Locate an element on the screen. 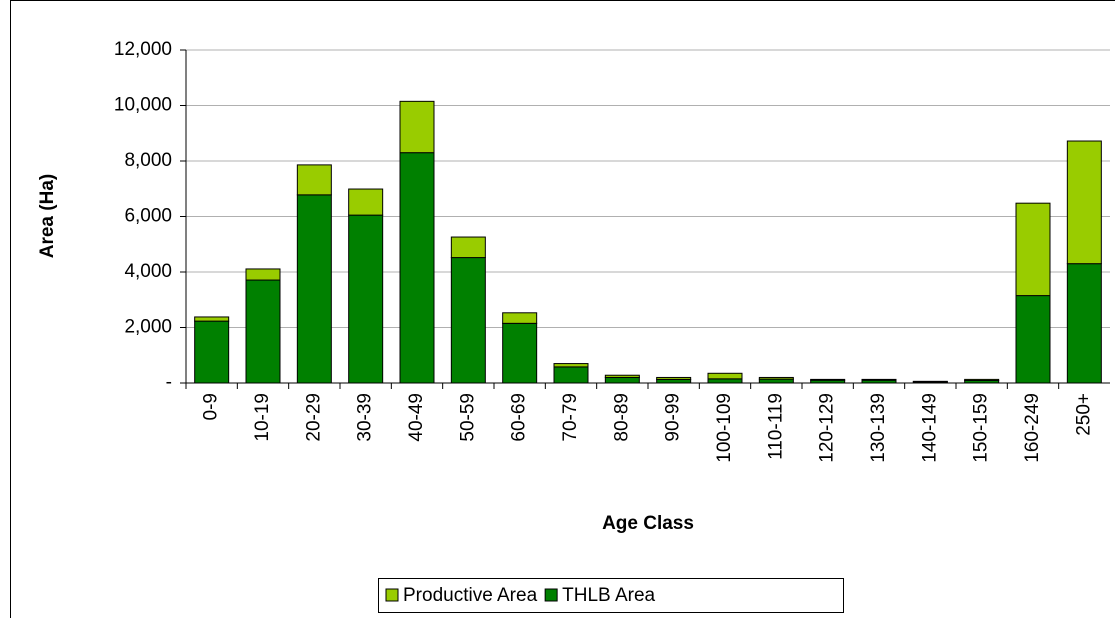 This screenshot has width=1115, height=618. y-axis-title: Area (Ha) is located at coordinates (47, 216).